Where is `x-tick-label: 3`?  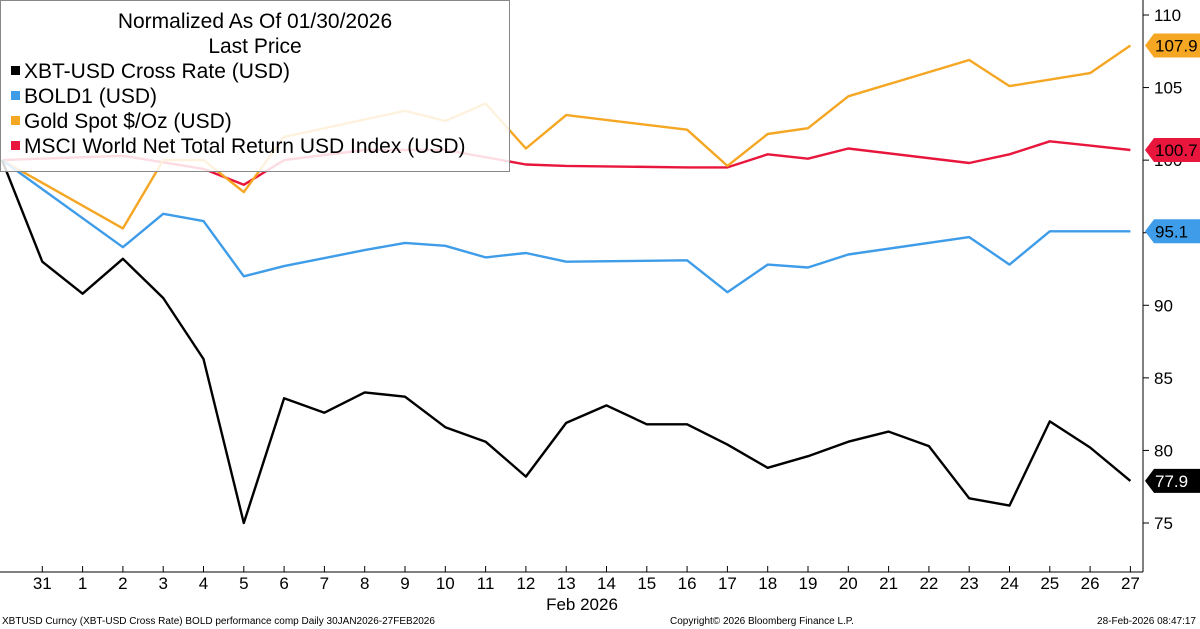
x-tick-label: 3 is located at coordinates (162, 583).